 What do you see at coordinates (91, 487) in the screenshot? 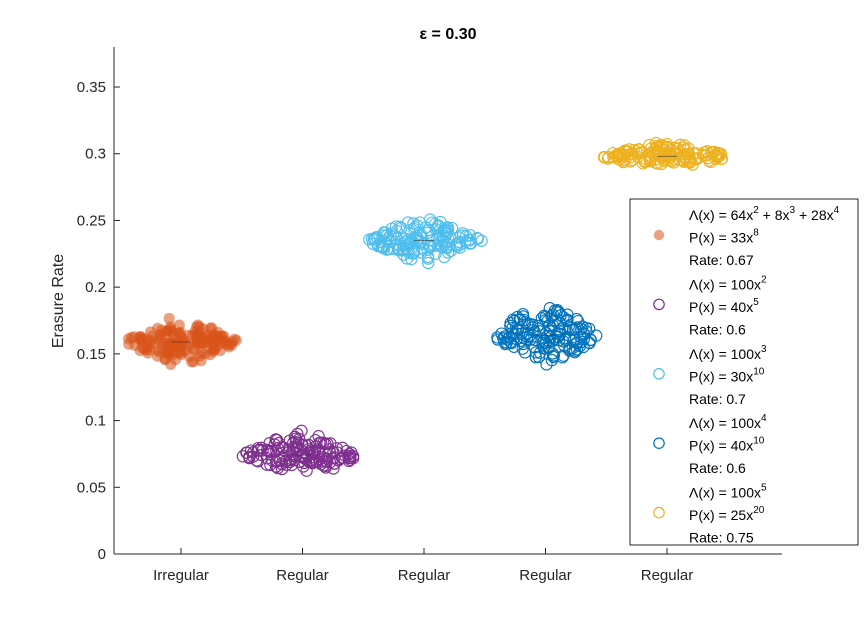
I see `y-tick-label: 0.05` at bounding box center [91, 487].